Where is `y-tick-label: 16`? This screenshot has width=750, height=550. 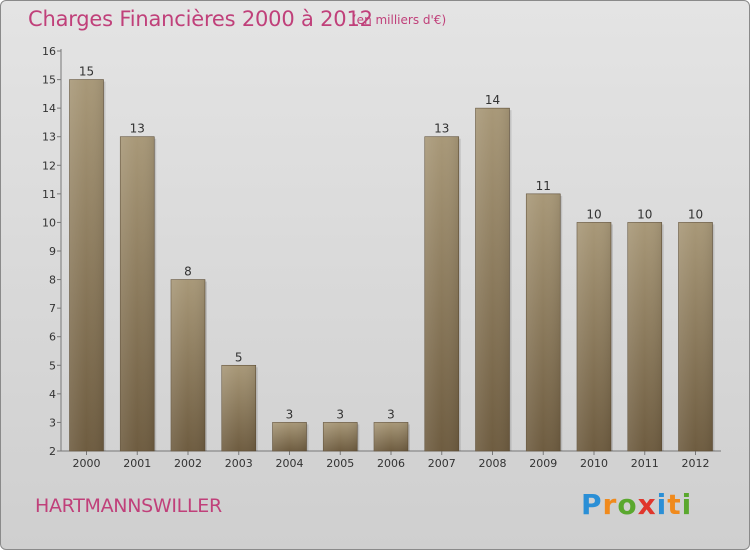 y-tick-label: 16 is located at coordinates (49, 51).